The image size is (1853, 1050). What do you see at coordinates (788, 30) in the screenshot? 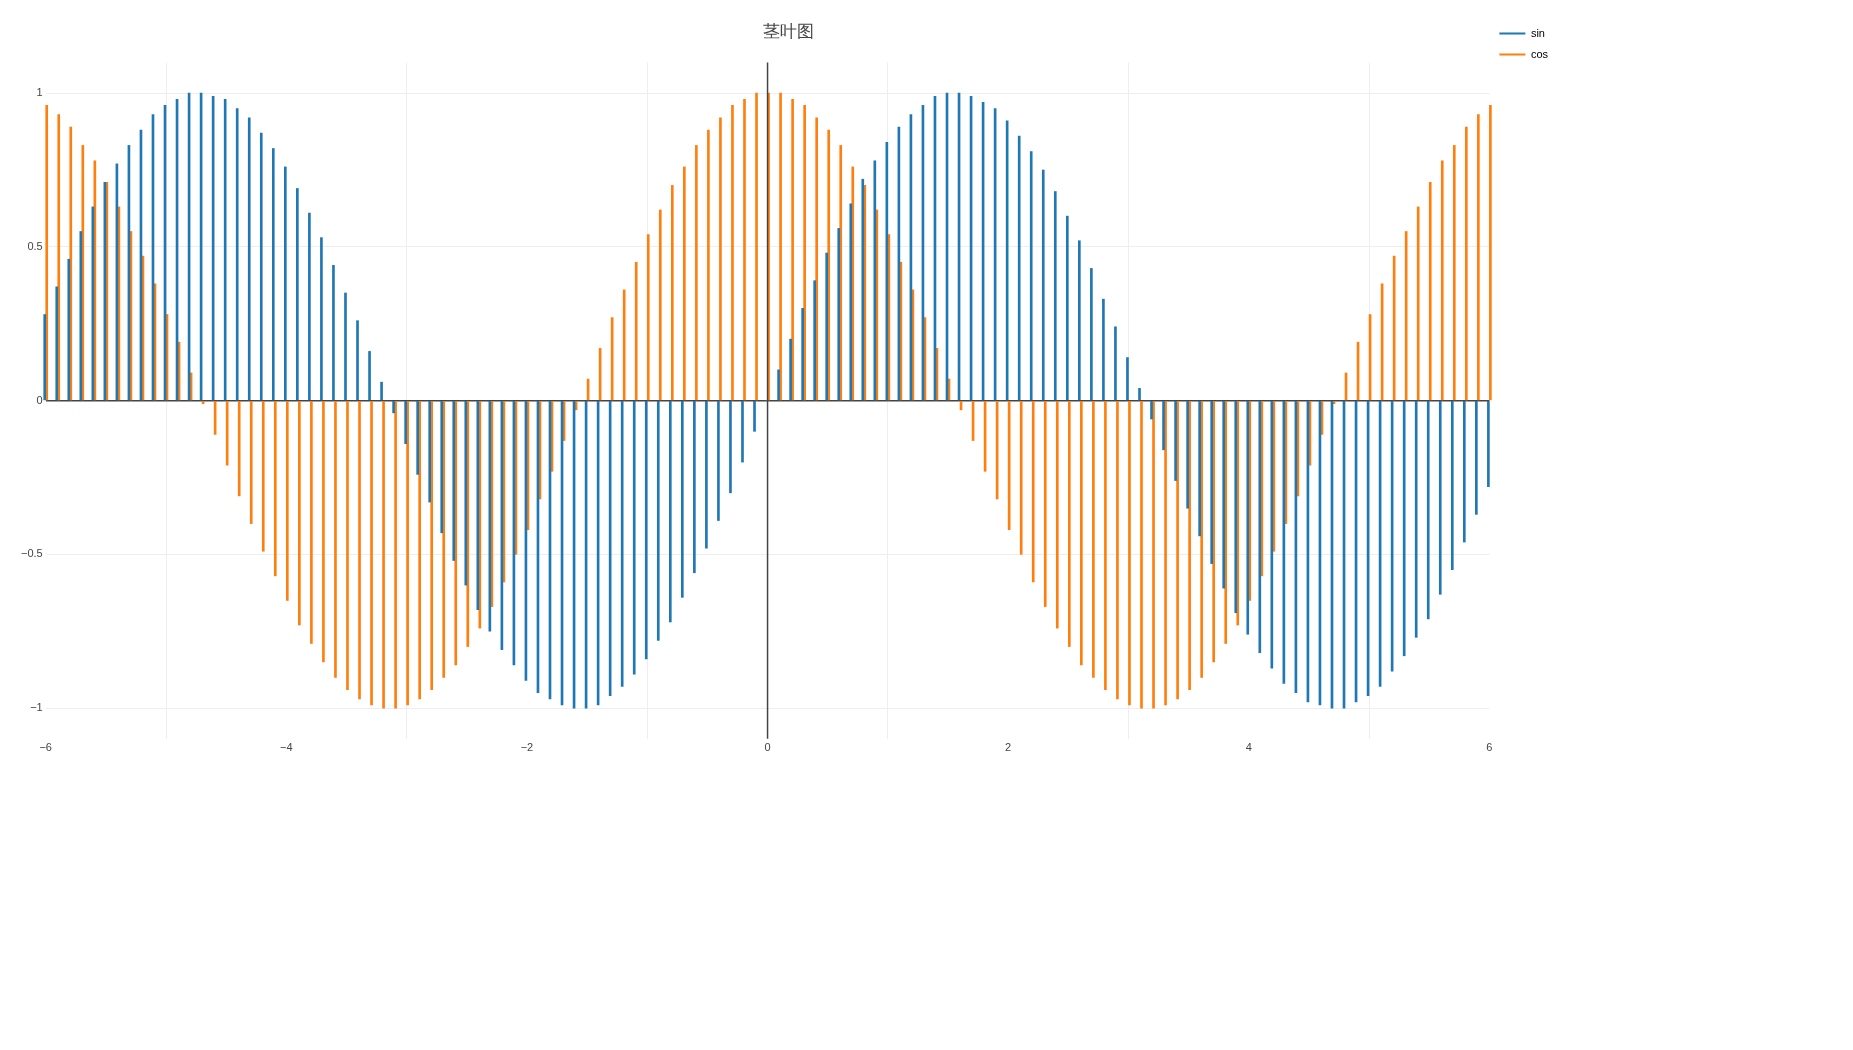
I see `chart-title: 茎叶图` at bounding box center [788, 30].